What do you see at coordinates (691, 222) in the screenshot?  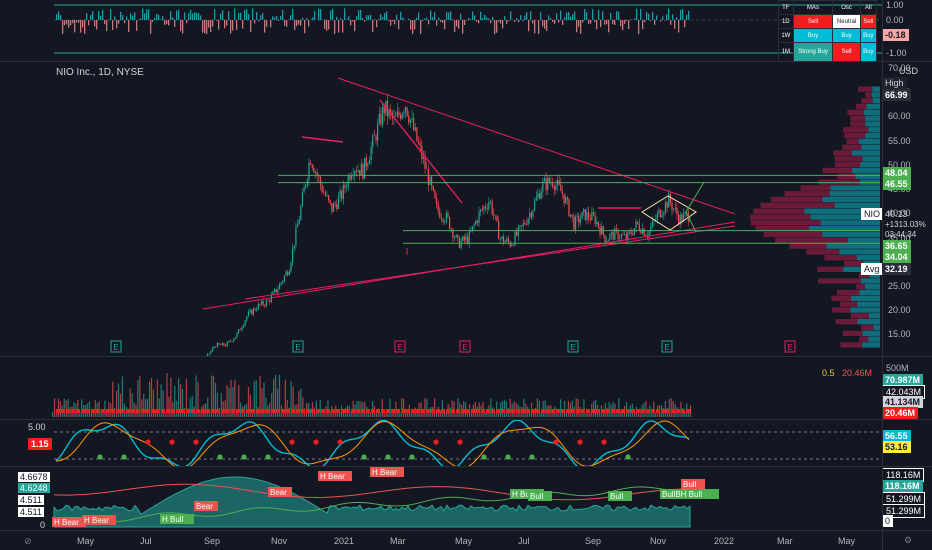 I see `projection-down` at bounding box center [691, 222].